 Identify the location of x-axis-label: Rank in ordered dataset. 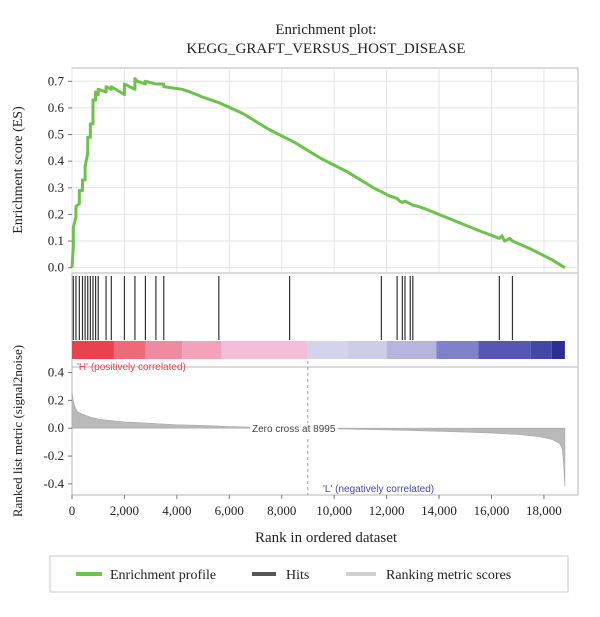
(326, 538).